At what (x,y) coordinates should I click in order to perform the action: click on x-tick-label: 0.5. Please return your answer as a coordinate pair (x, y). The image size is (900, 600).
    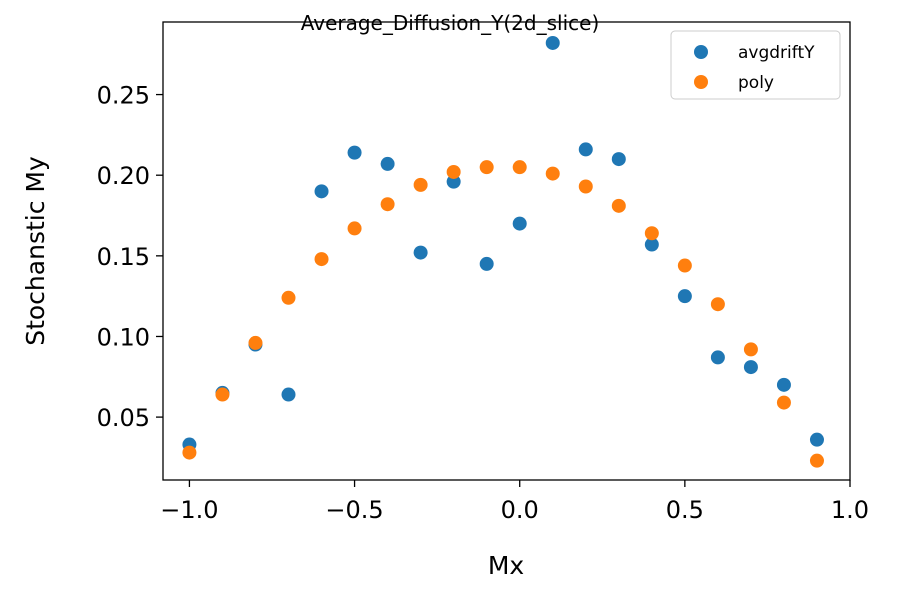
    Looking at the image, I should click on (685, 510).